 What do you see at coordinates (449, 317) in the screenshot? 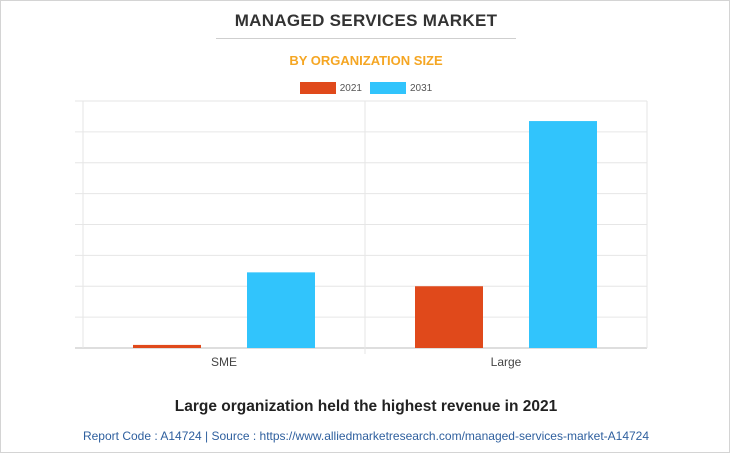
I see `bar-large-2021` at bounding box center [449, 317].